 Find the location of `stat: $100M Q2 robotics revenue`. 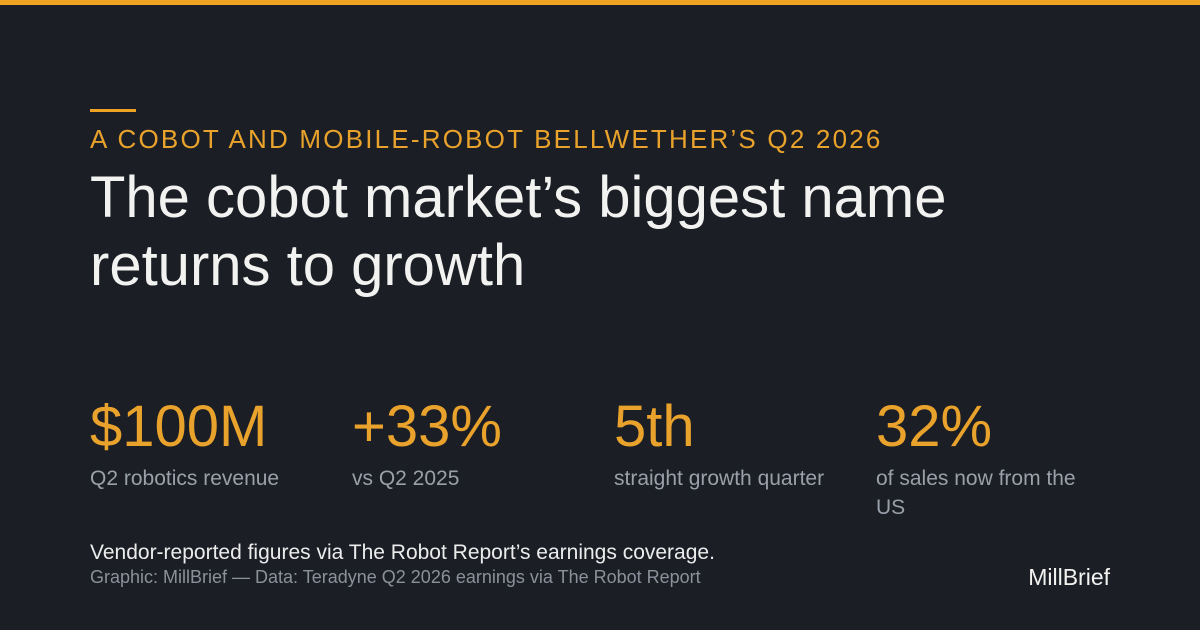

stat: $100M Q2 robotics revenue is located at coordinates (221, 457).